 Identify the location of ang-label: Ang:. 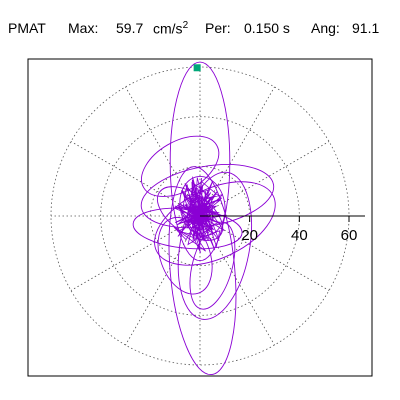
(325, 28).